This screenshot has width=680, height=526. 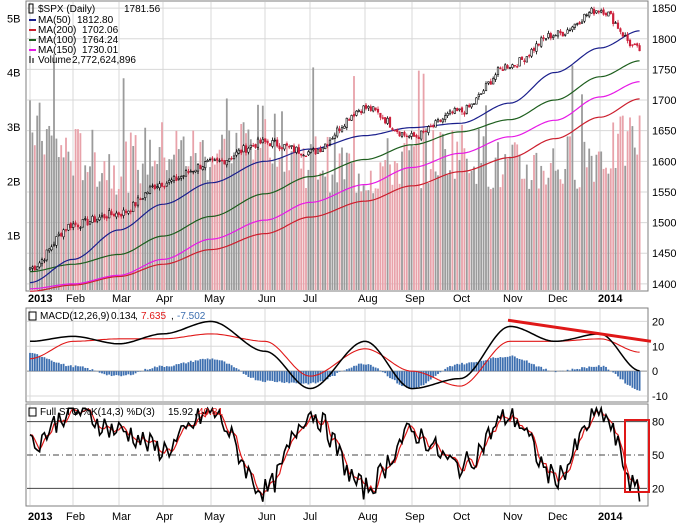 I want to click on price-tick: 1450, so click(x=664, y=254).